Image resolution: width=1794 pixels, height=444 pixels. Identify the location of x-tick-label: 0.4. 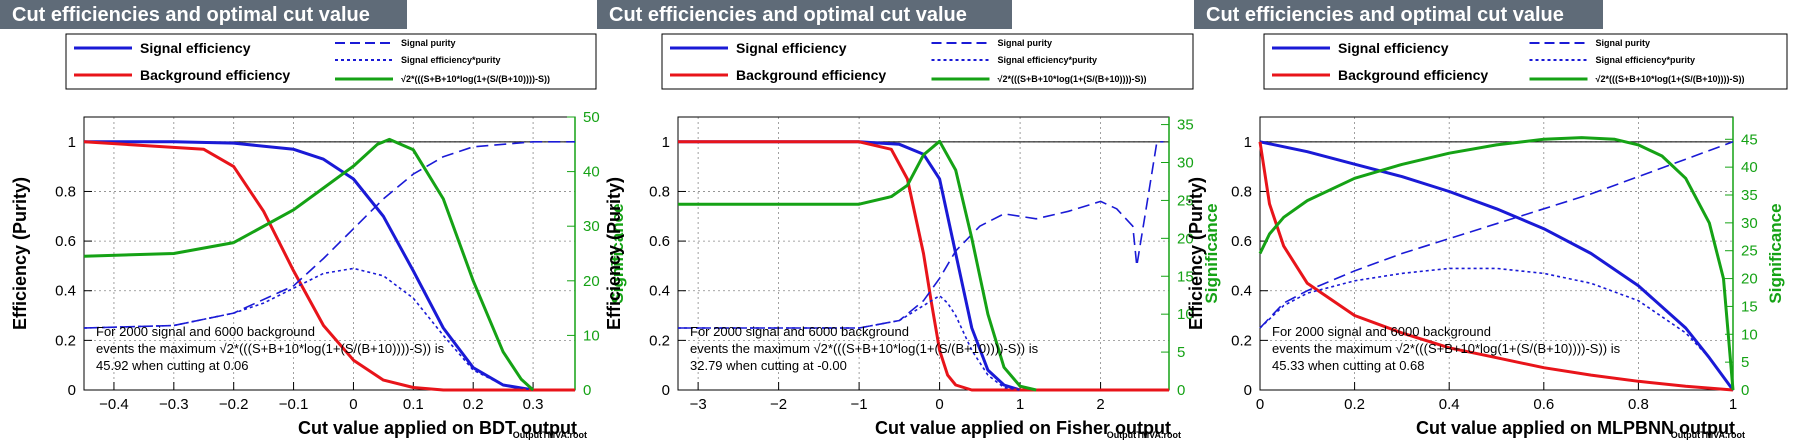
(1449, 404).